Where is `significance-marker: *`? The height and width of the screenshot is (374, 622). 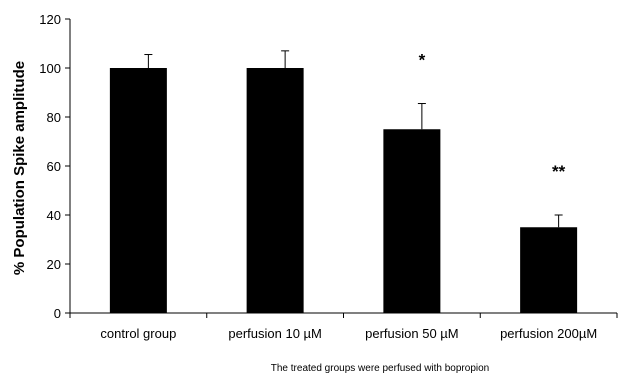
significance-marker: * is located at coordinates (422, 60).